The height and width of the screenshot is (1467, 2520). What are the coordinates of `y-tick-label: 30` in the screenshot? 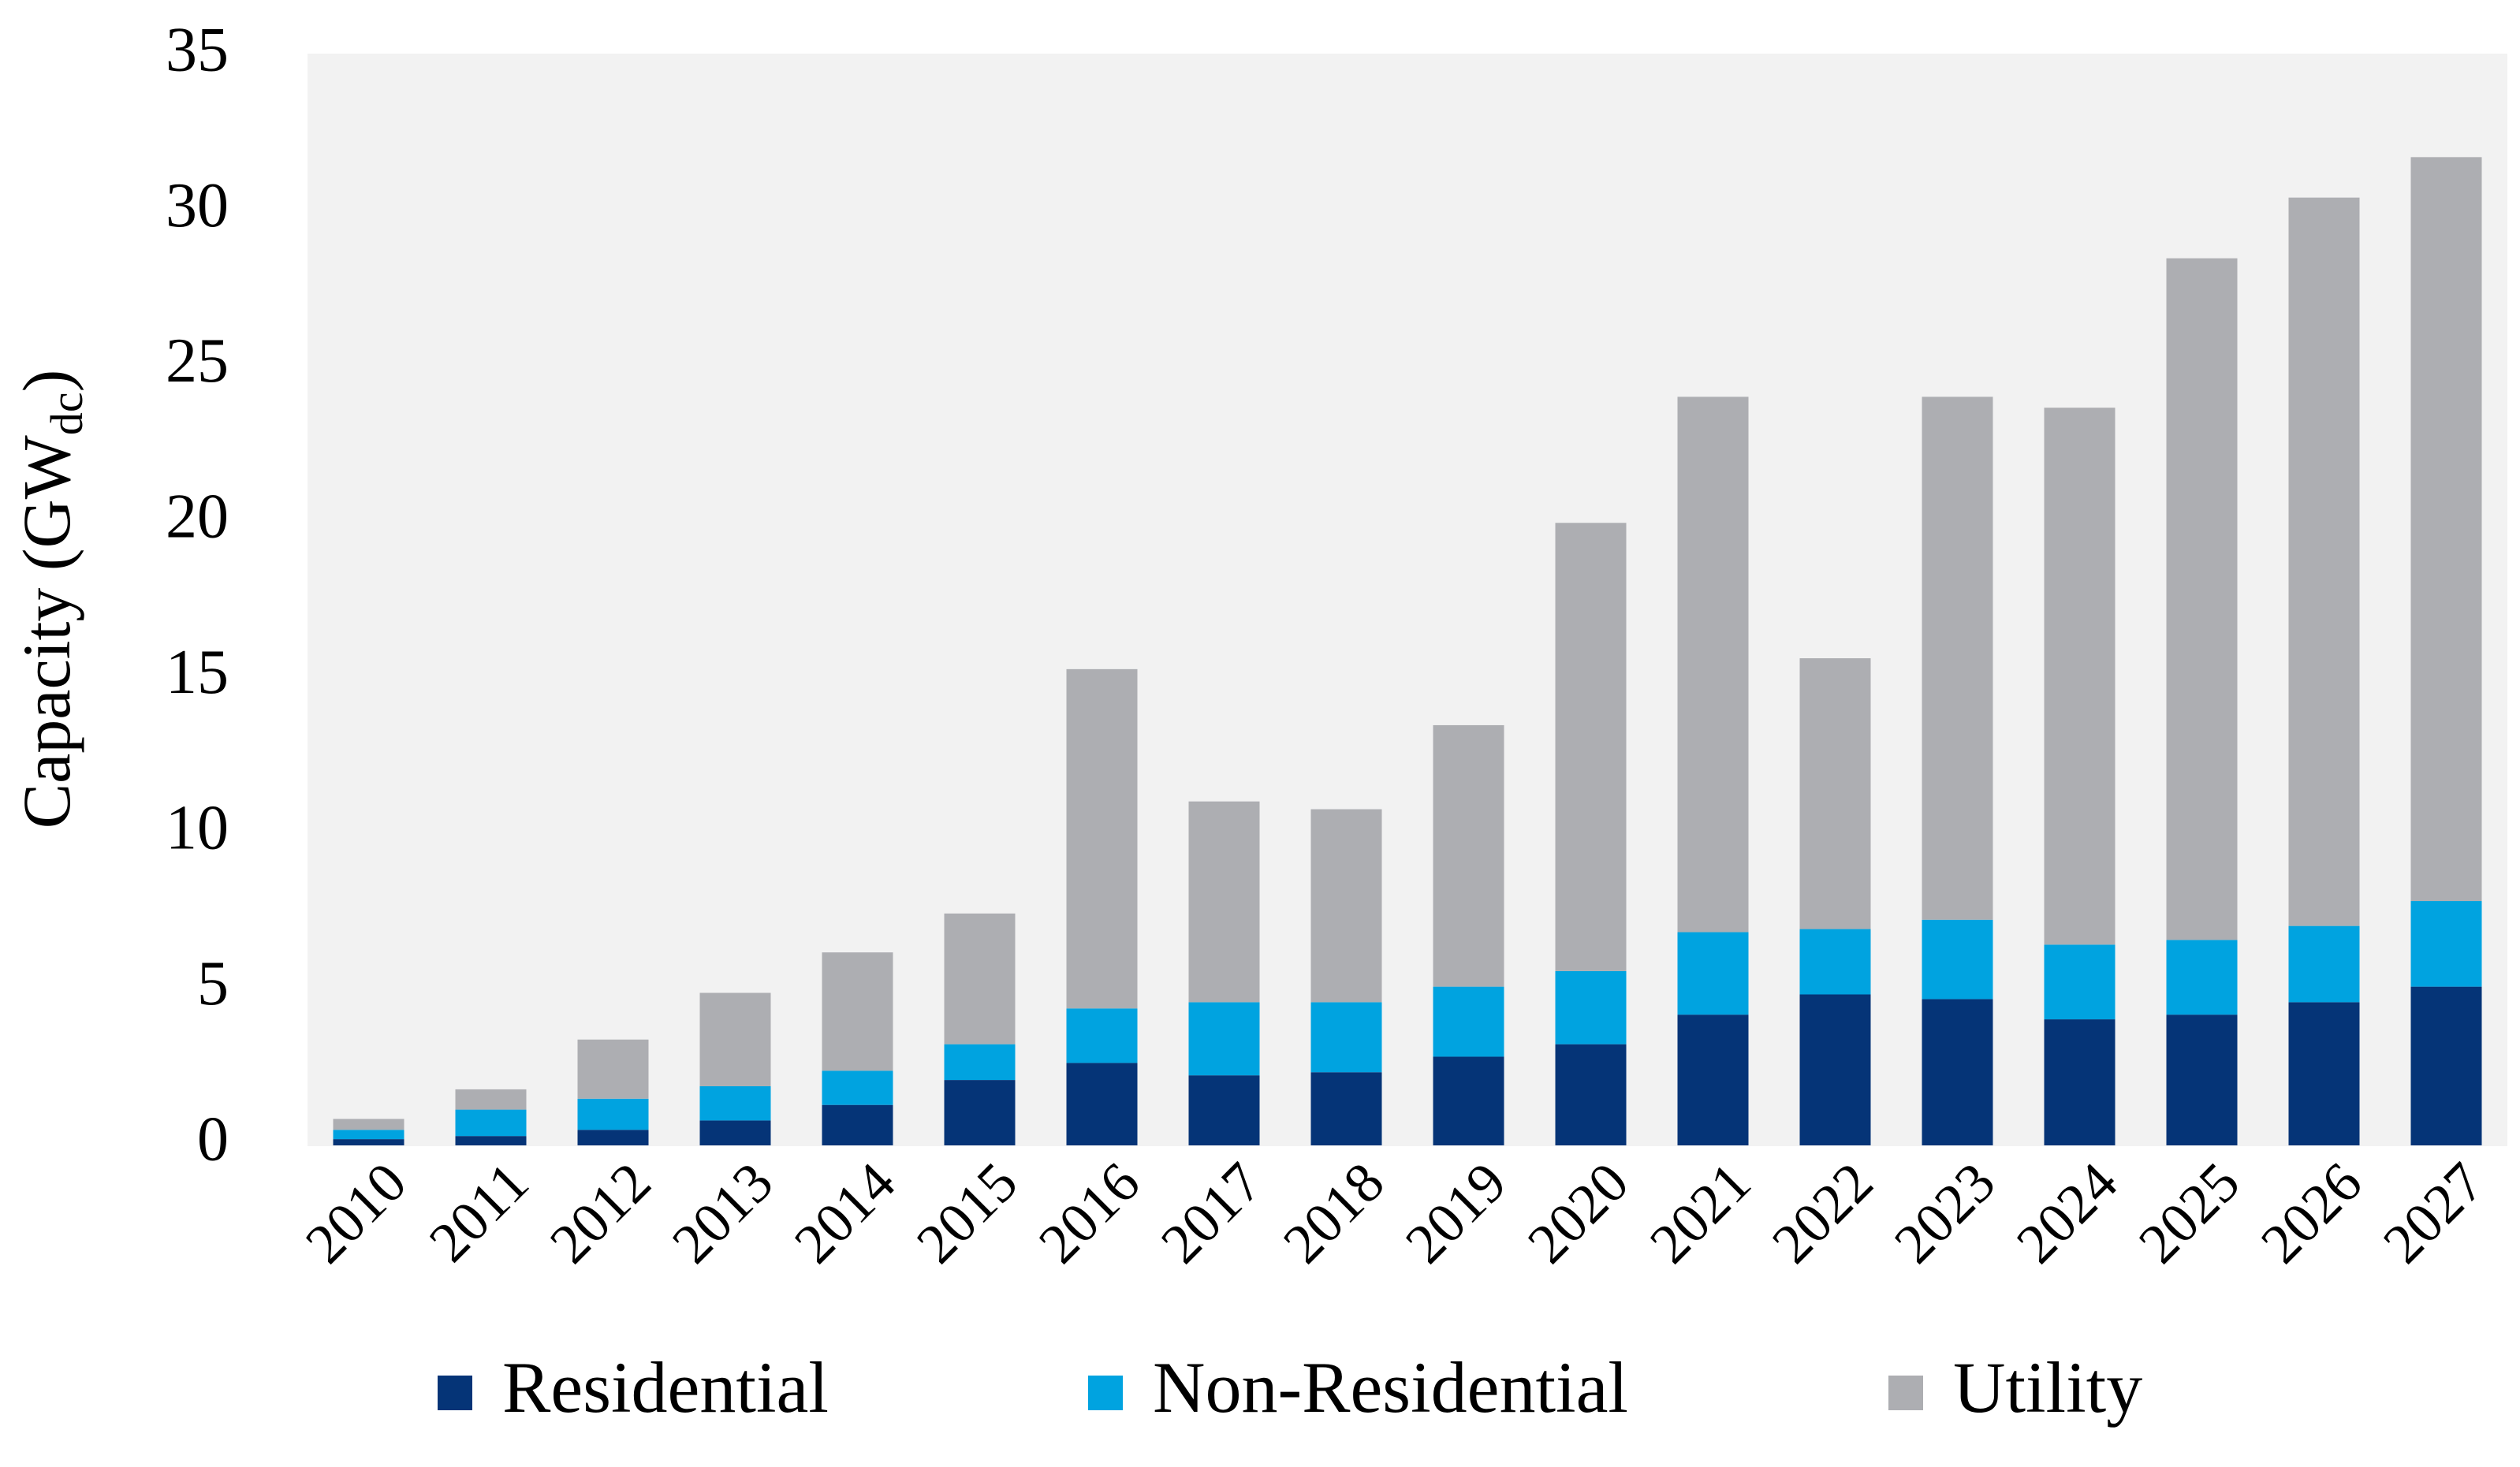 It's located at (197, 205).